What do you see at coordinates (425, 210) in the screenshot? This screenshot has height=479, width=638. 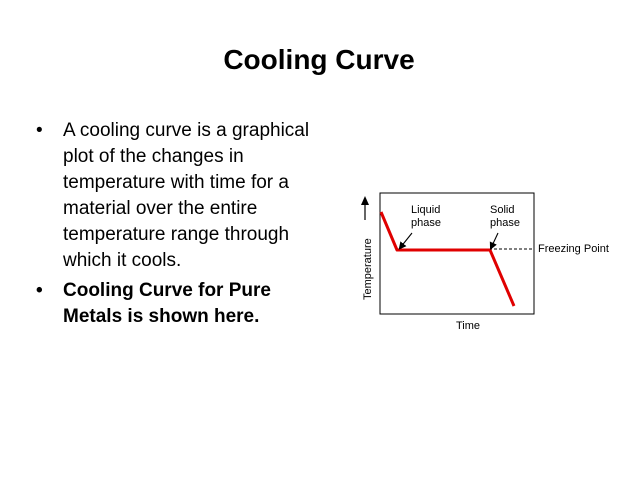 I see `liquid-phase-label-line1: Liquid` at bounding box center [425, 210].